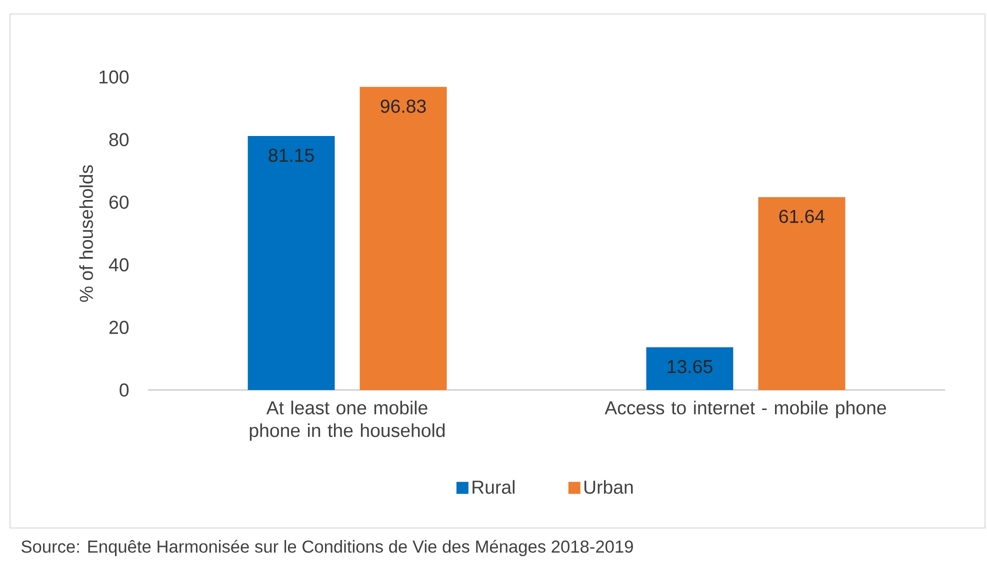  What do you see at coordinates (802, 216) in the screenshot?
I see `data-label: 61.64` at bounding box center [802, 216].